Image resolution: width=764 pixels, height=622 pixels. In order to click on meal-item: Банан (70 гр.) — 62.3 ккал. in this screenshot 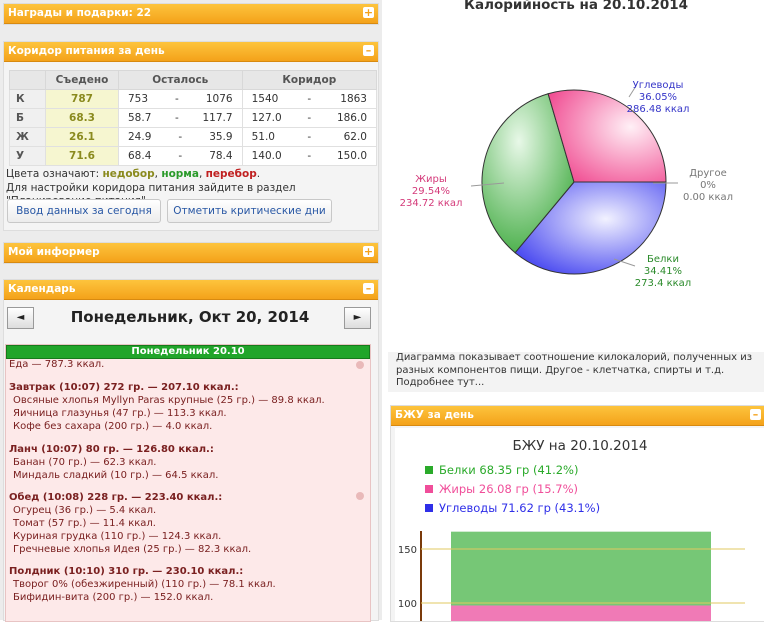, I will do `click(85, 462)`.